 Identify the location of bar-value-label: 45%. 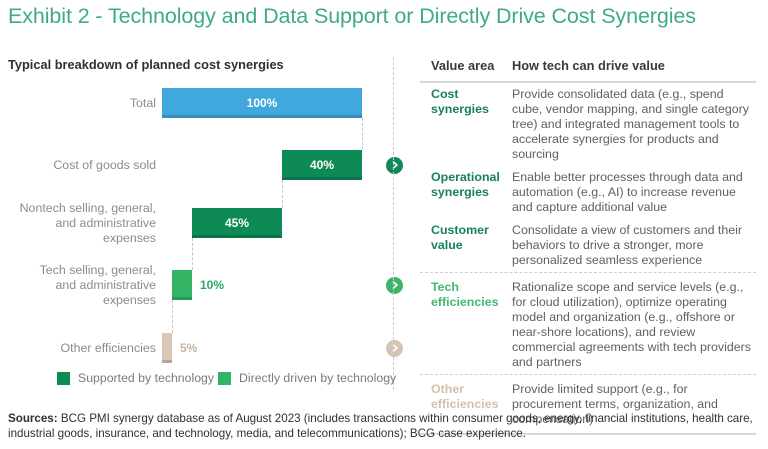
(237, 223).